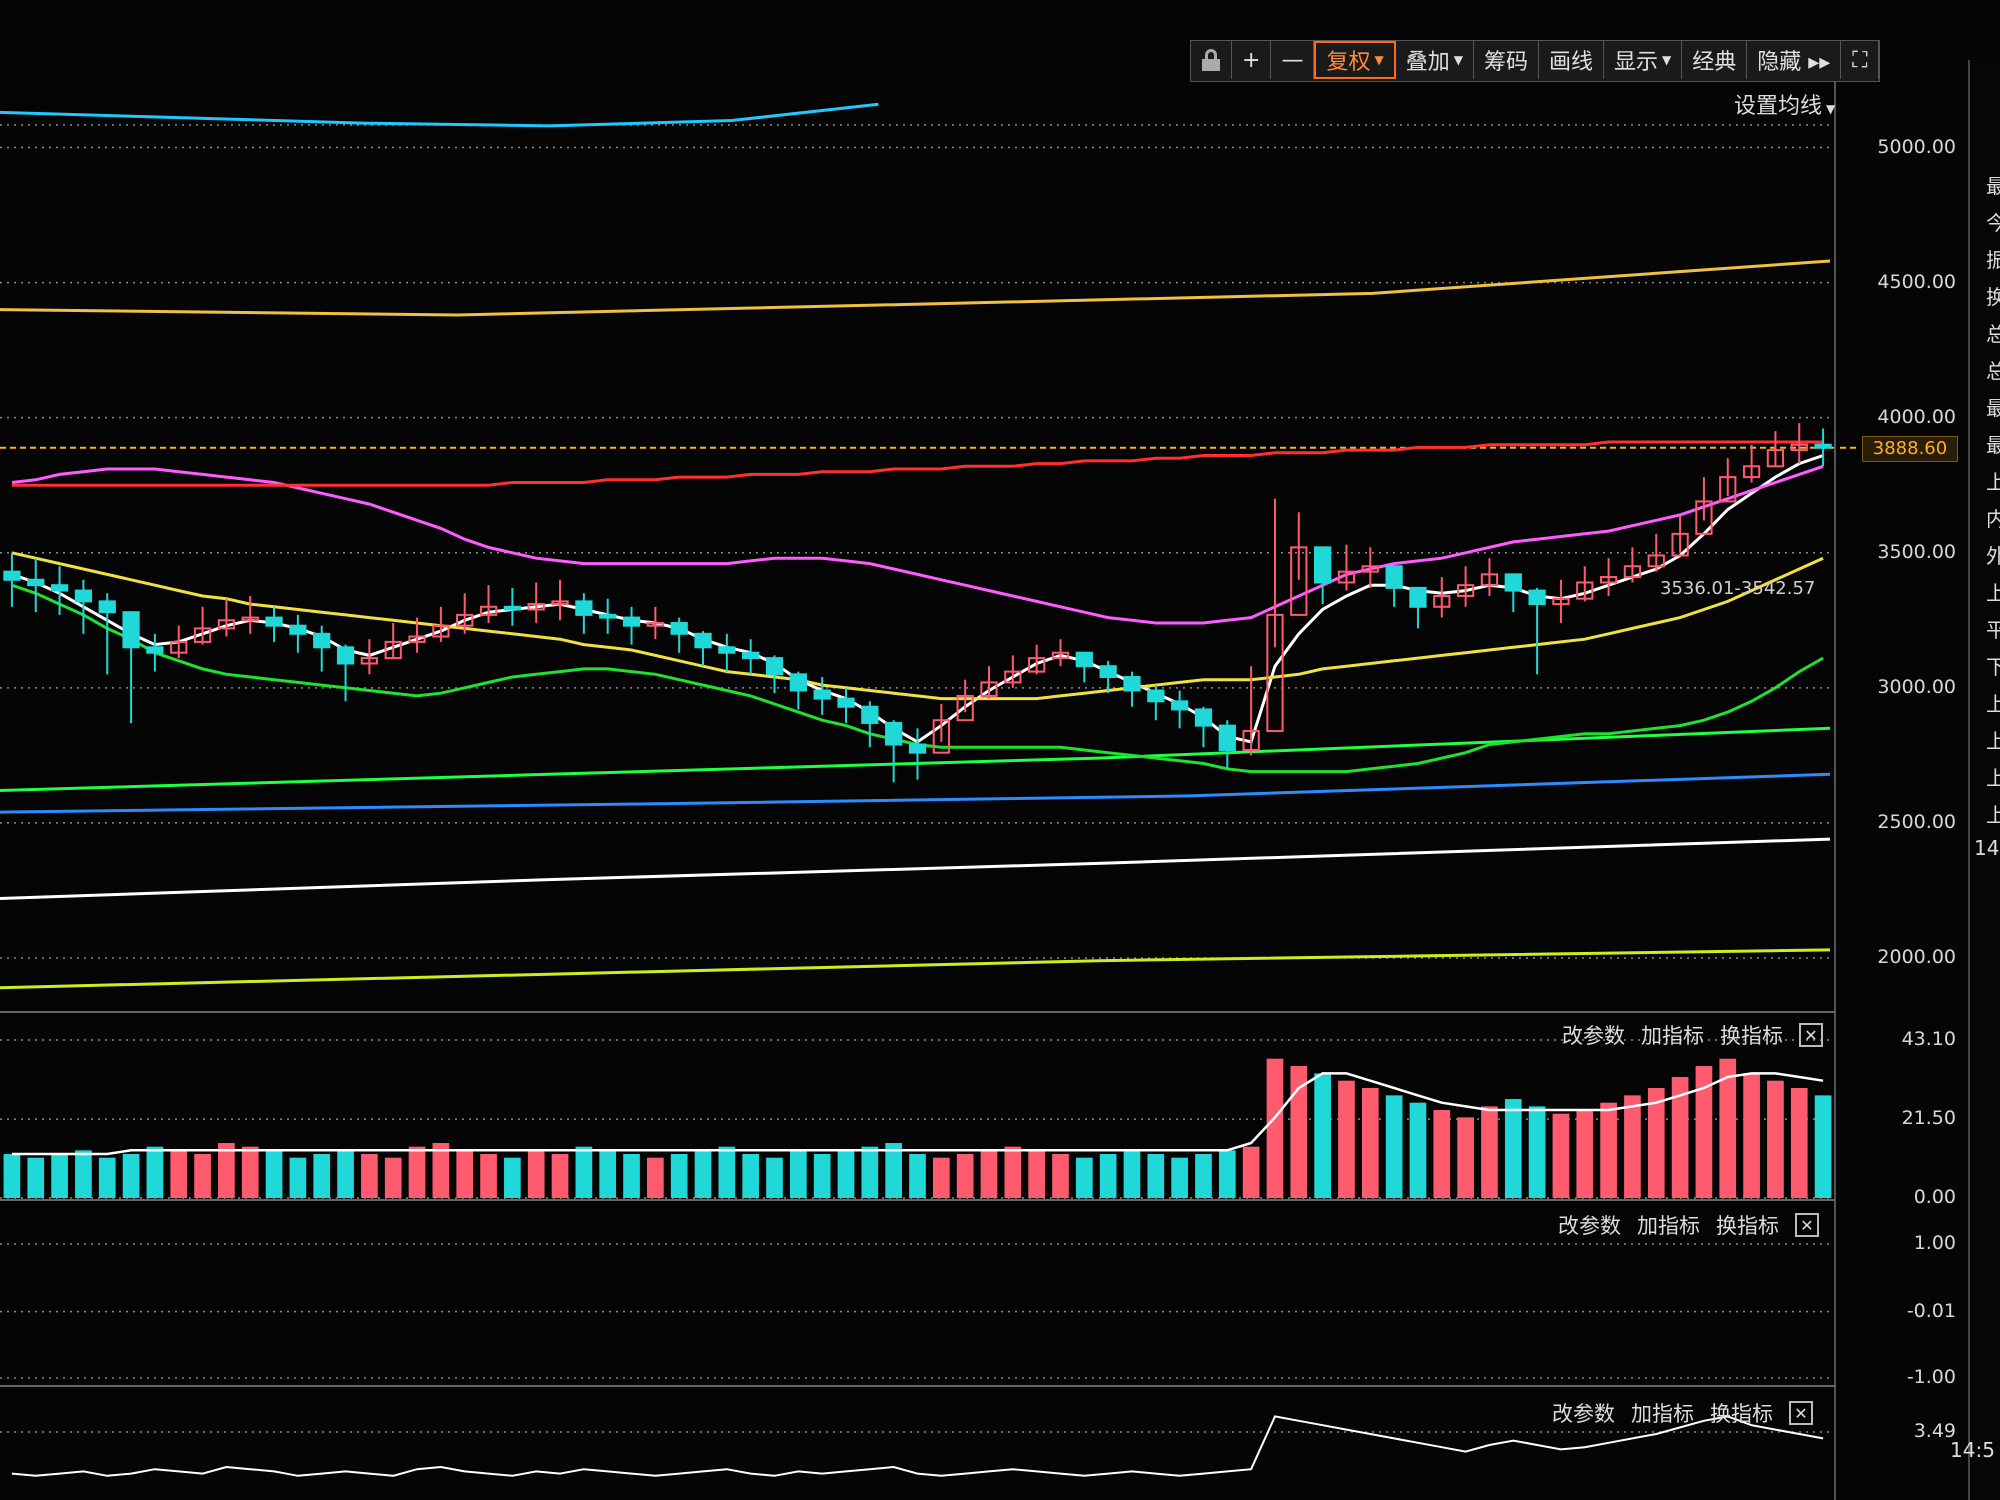 Image resolution: width=2000 pixels, height=1500 pixels. What do you see at coordinates (1293, 60) in the screenshot?
I see `zoom-out-button: —` at bounding box center [1293, 60].